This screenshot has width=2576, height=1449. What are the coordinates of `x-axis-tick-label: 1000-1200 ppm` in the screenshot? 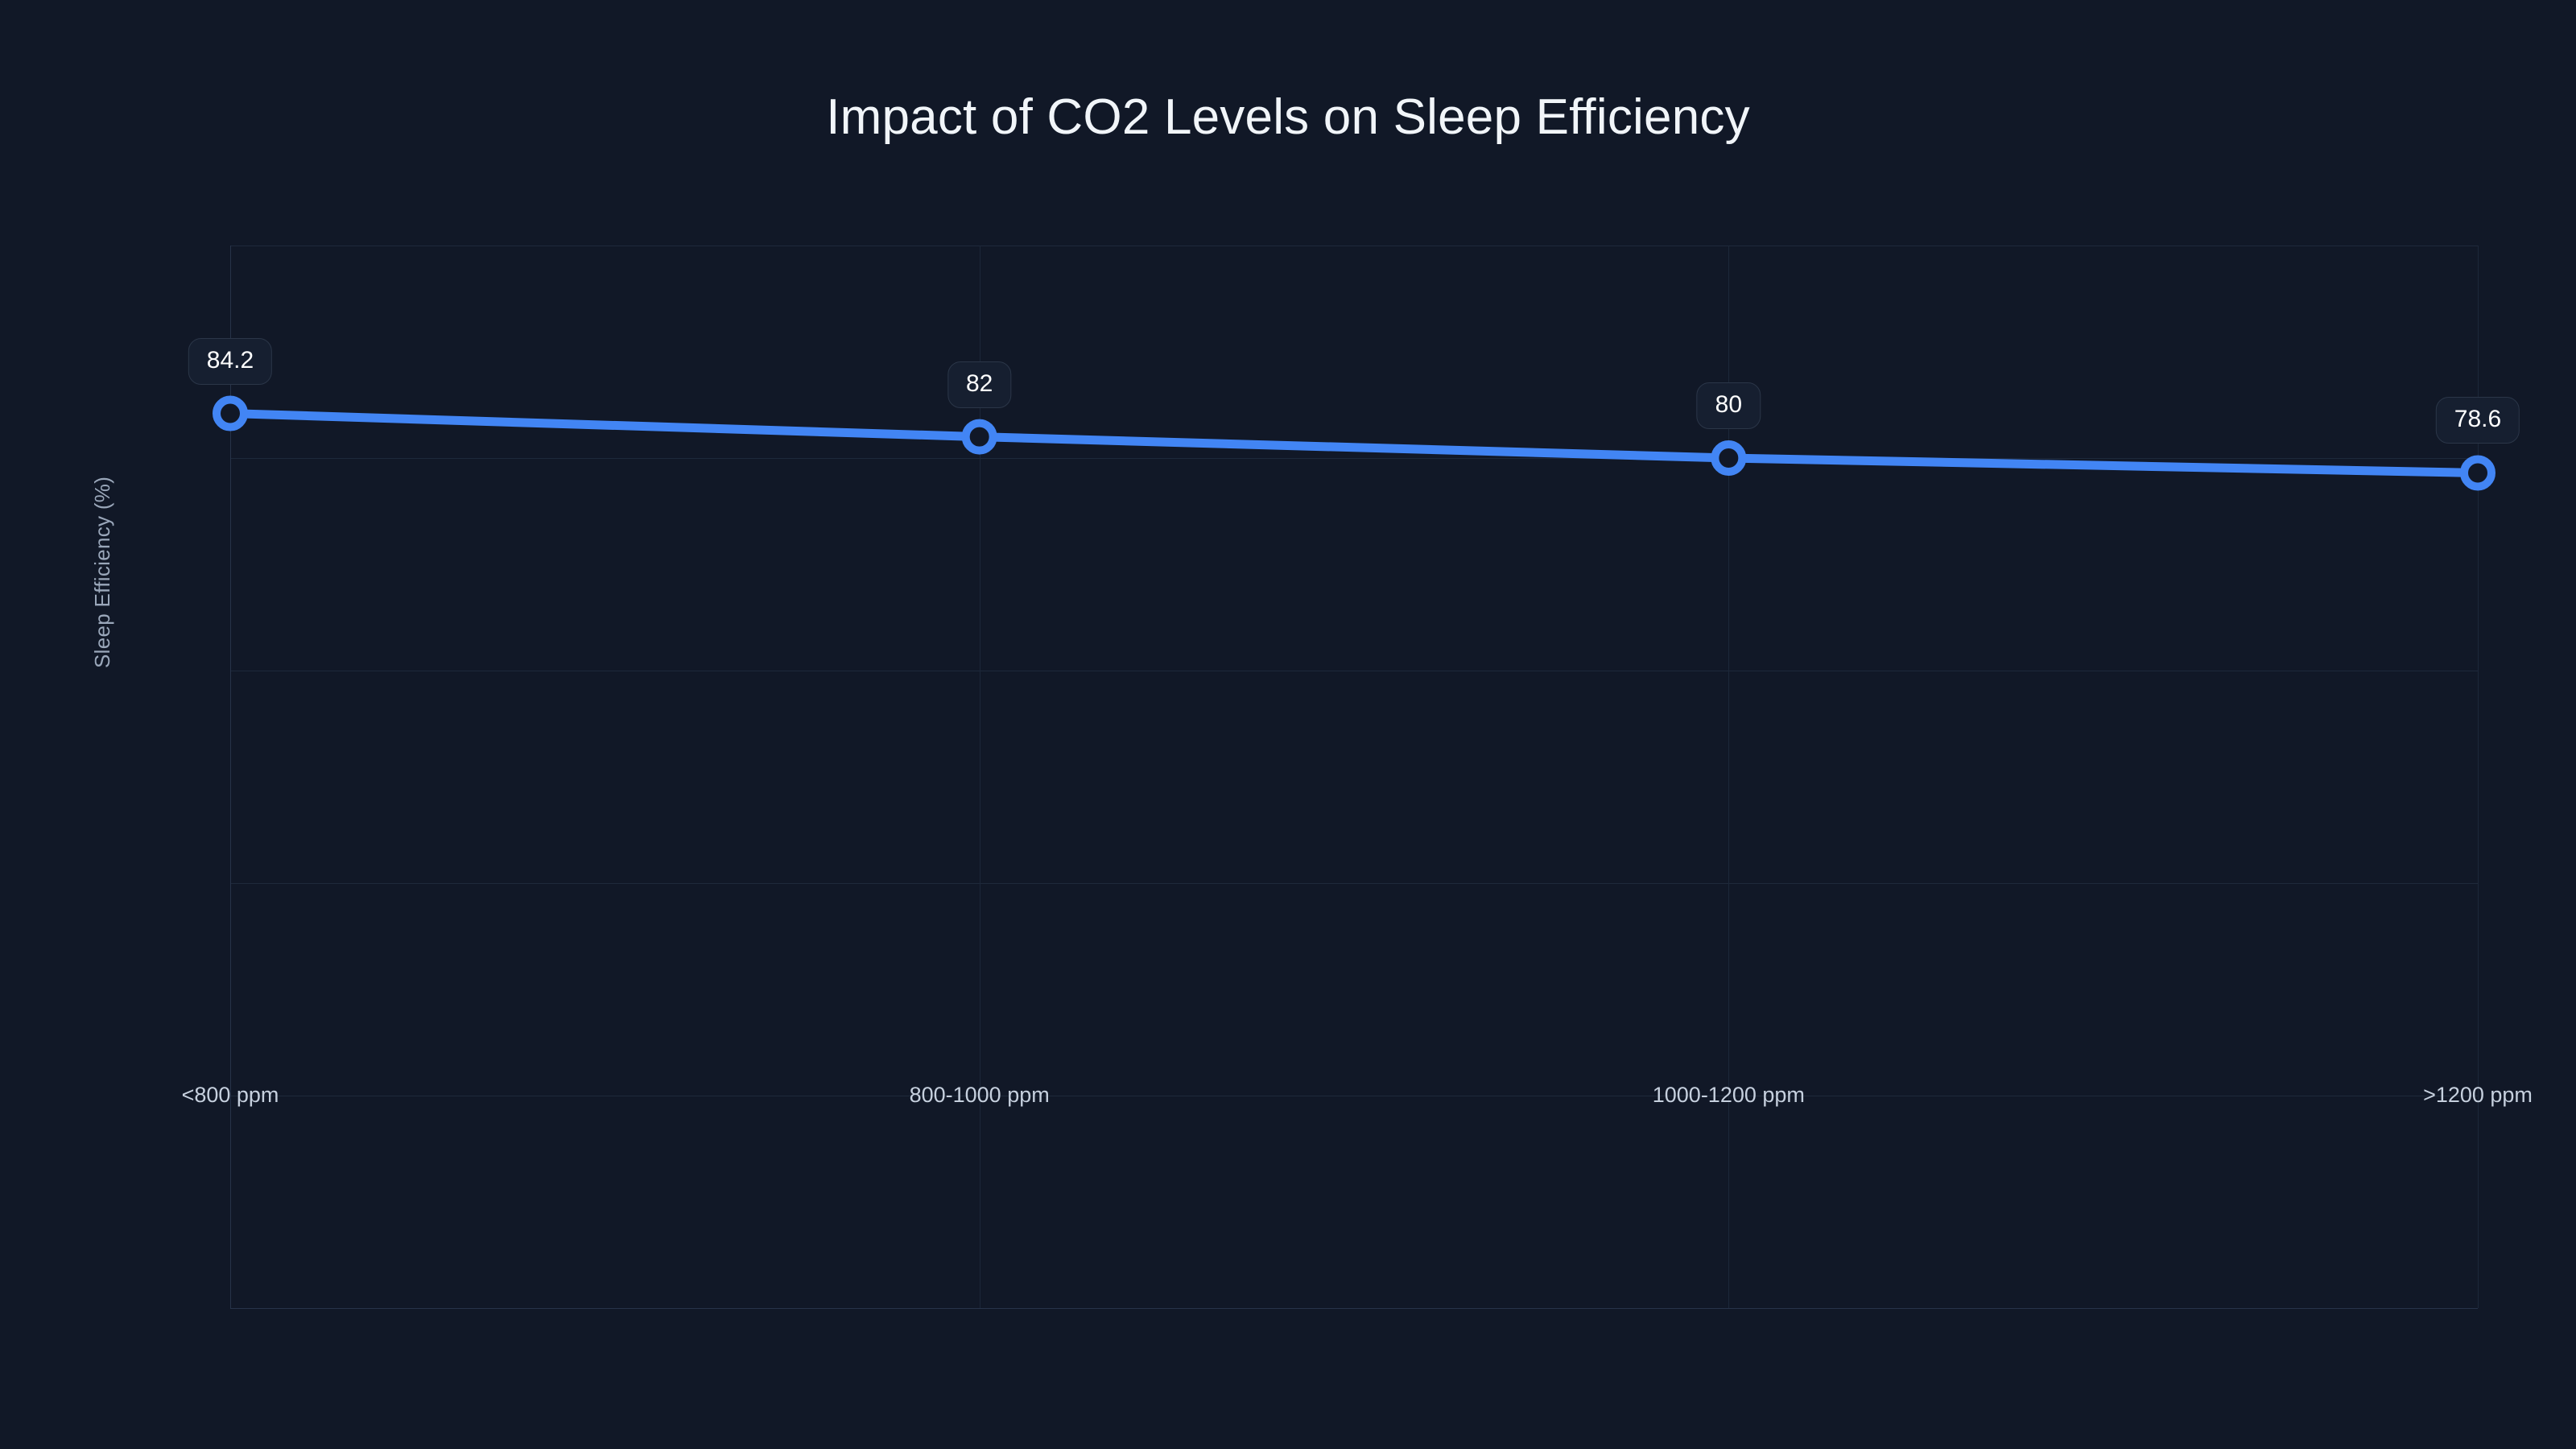 It's located at (1728, 1095).